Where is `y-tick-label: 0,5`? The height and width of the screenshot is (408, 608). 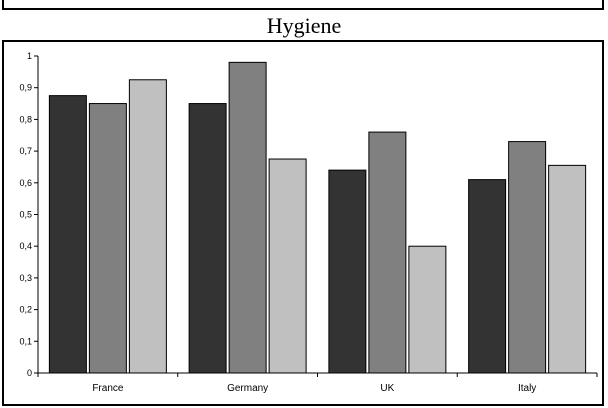
y-tick-label: 0,5 is located at coordinates (25, 215).